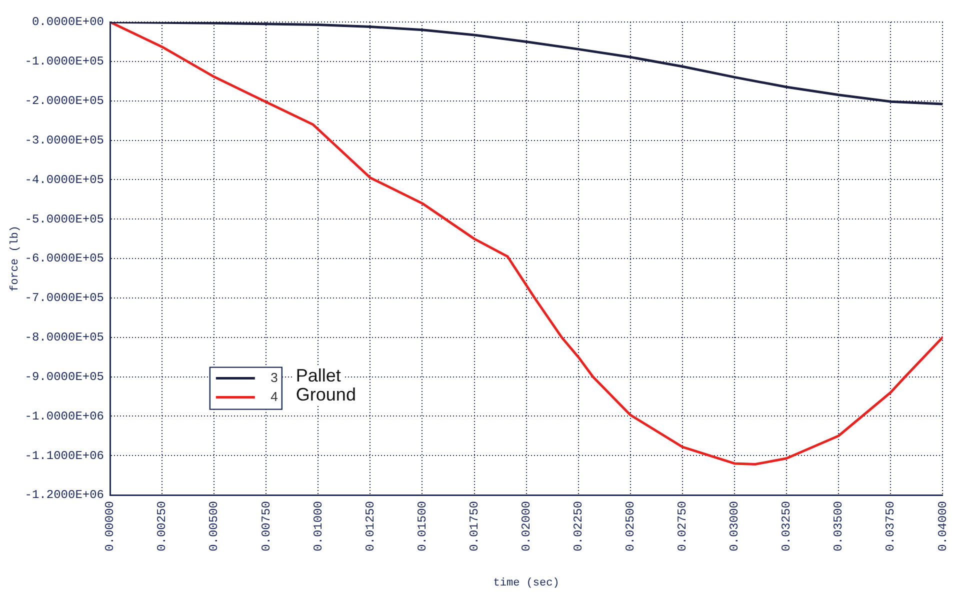 The width and height of the screenshot is (963, 599). What do you see at coordinates (274, 396) in the screenshot?
I see `legend-label: 4` at bounding box center [274, 396].